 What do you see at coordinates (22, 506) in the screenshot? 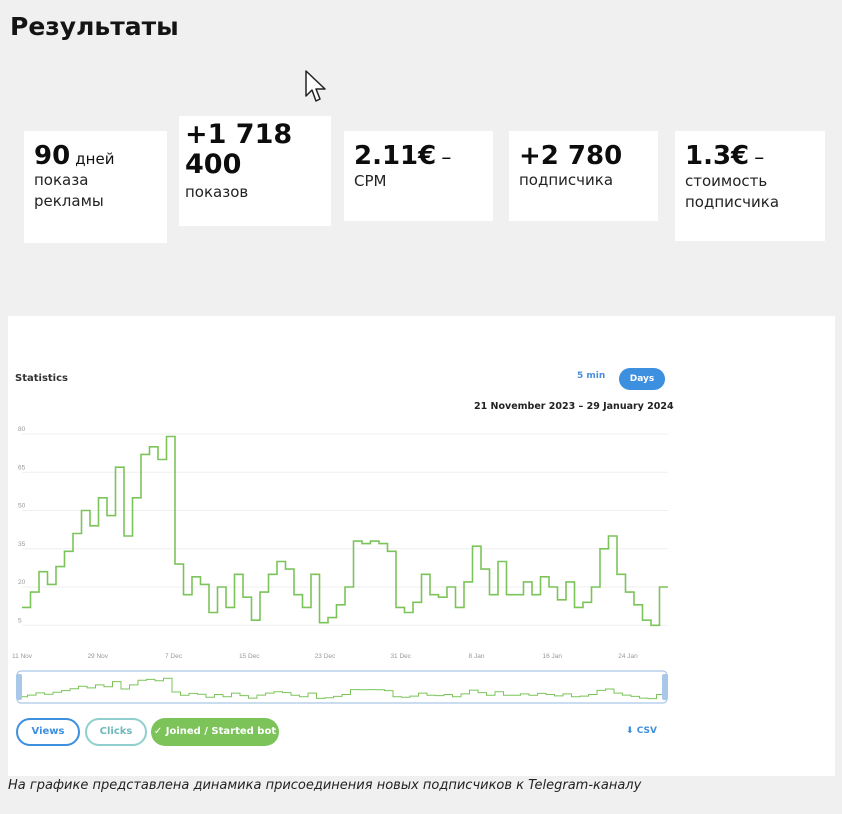
I see `y-tick-label: 50` at bounding box center [22, 506].